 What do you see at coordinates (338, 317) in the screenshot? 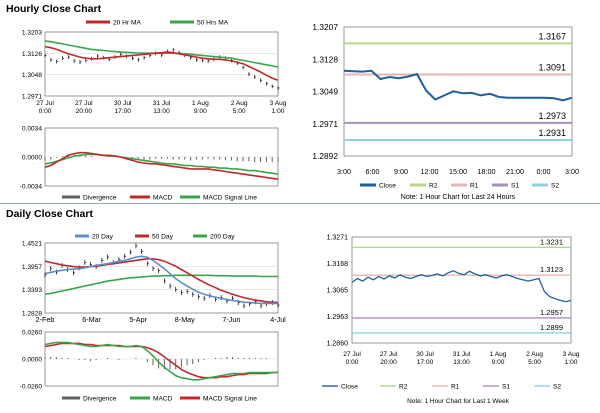
I see `weekly-pivot-y-tick: 1.2963` at bounding box center [338, 317].